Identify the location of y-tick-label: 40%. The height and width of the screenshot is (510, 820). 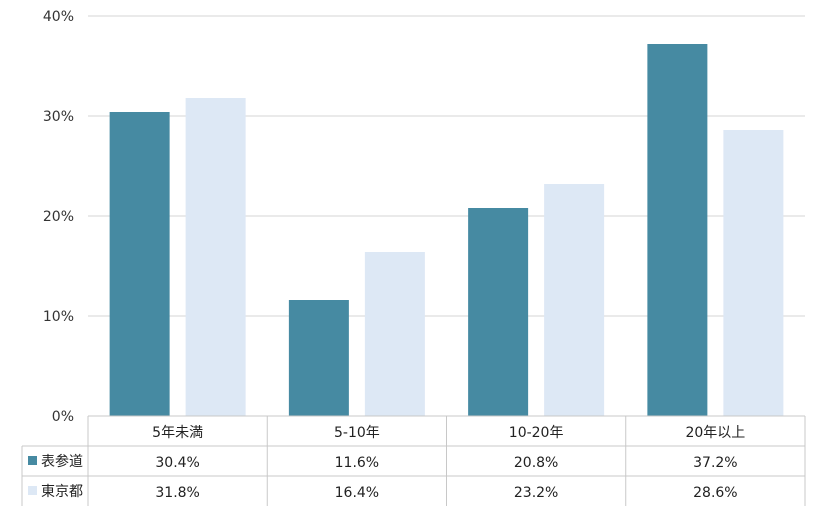
(58, 17).